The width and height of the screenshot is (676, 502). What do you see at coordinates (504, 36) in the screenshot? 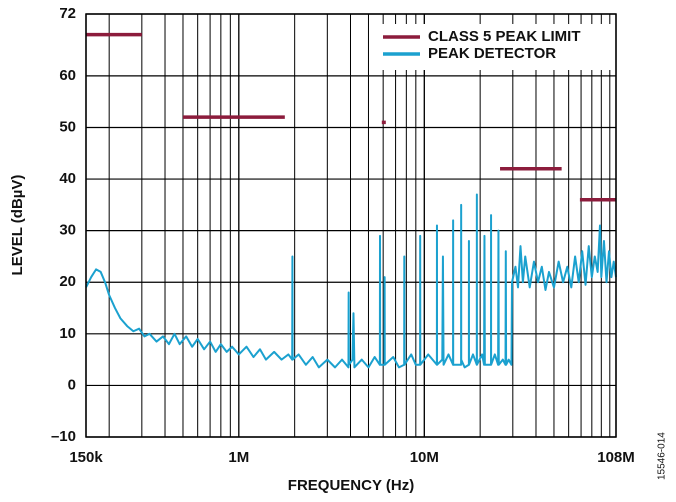
I see `legend-label: CLASS 5 PEAK LIMIT` at bounding box center [504, 36].